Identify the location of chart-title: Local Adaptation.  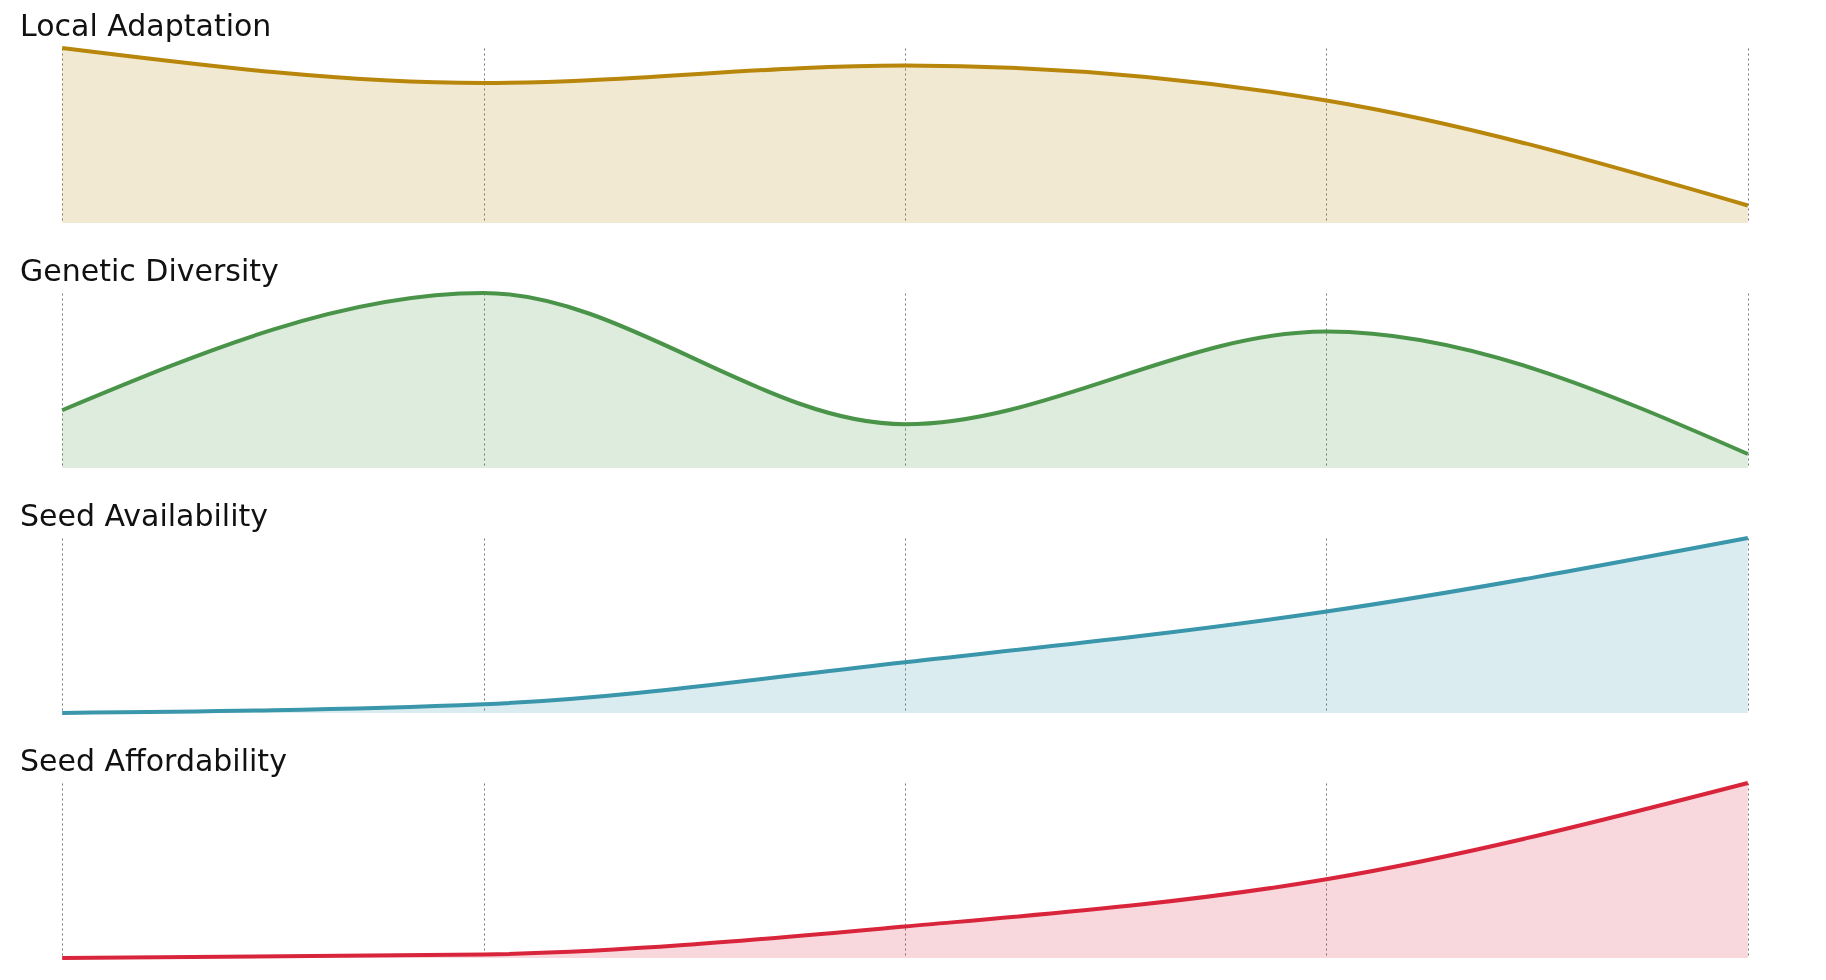
(146, 25).